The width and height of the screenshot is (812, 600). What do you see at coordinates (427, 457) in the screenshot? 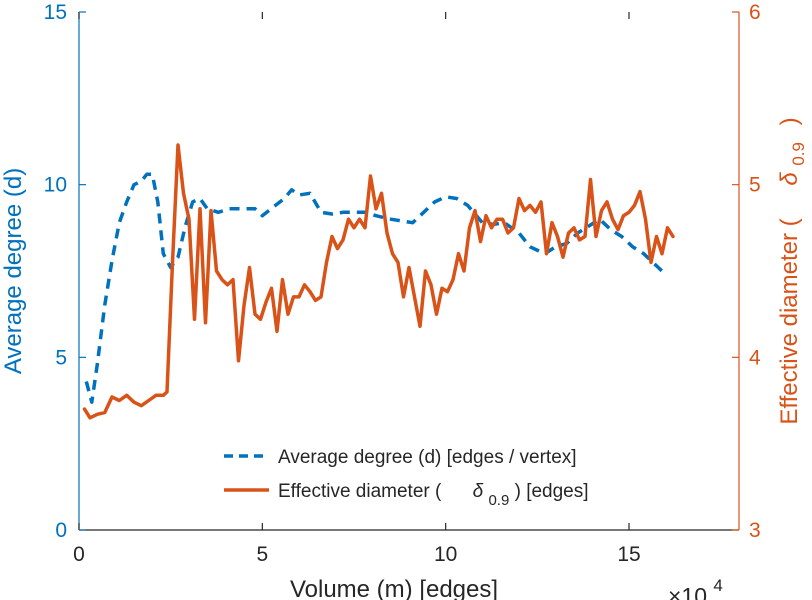
I see `legend-label-average-degree: Average degree (d) [edges / vertex]` at bounding box center [427, 457].